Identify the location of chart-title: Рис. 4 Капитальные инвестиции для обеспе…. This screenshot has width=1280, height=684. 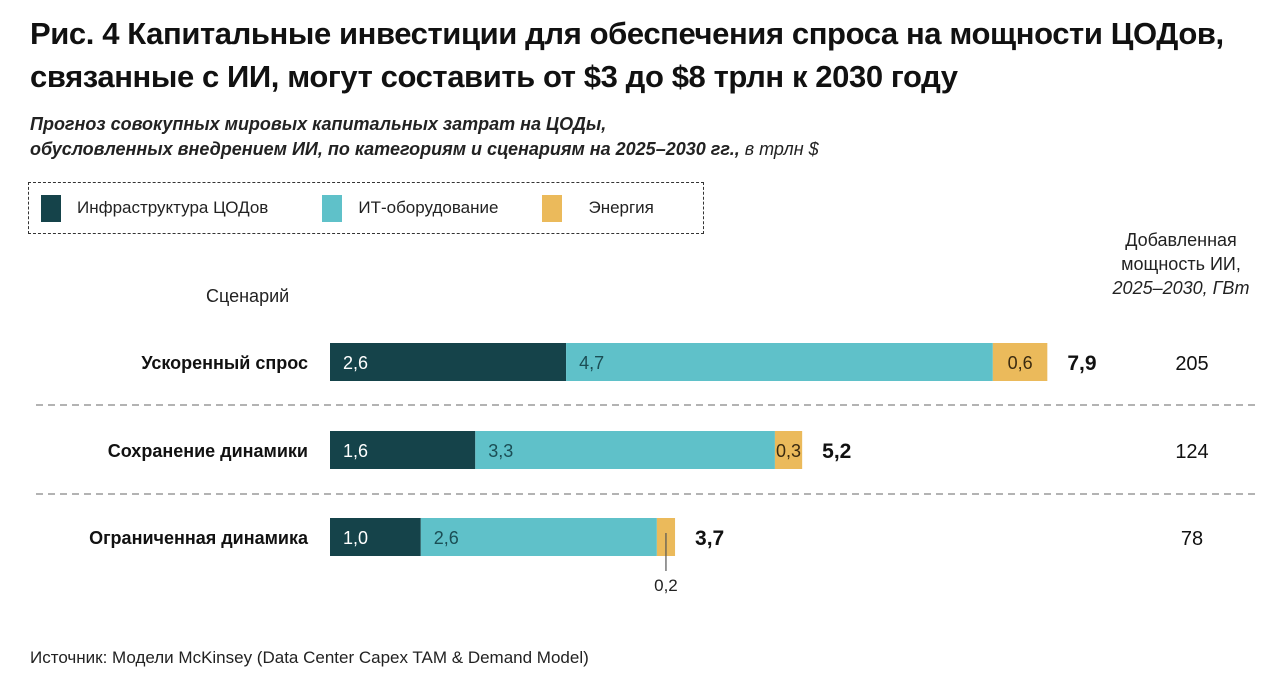
(627, 55).